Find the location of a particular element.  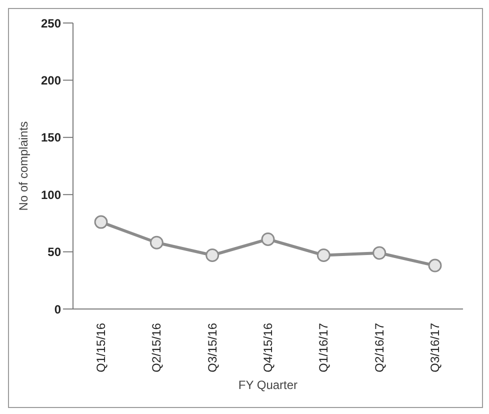

x-tick-label: Q1/16/17 is located at coordinates (323, 347).